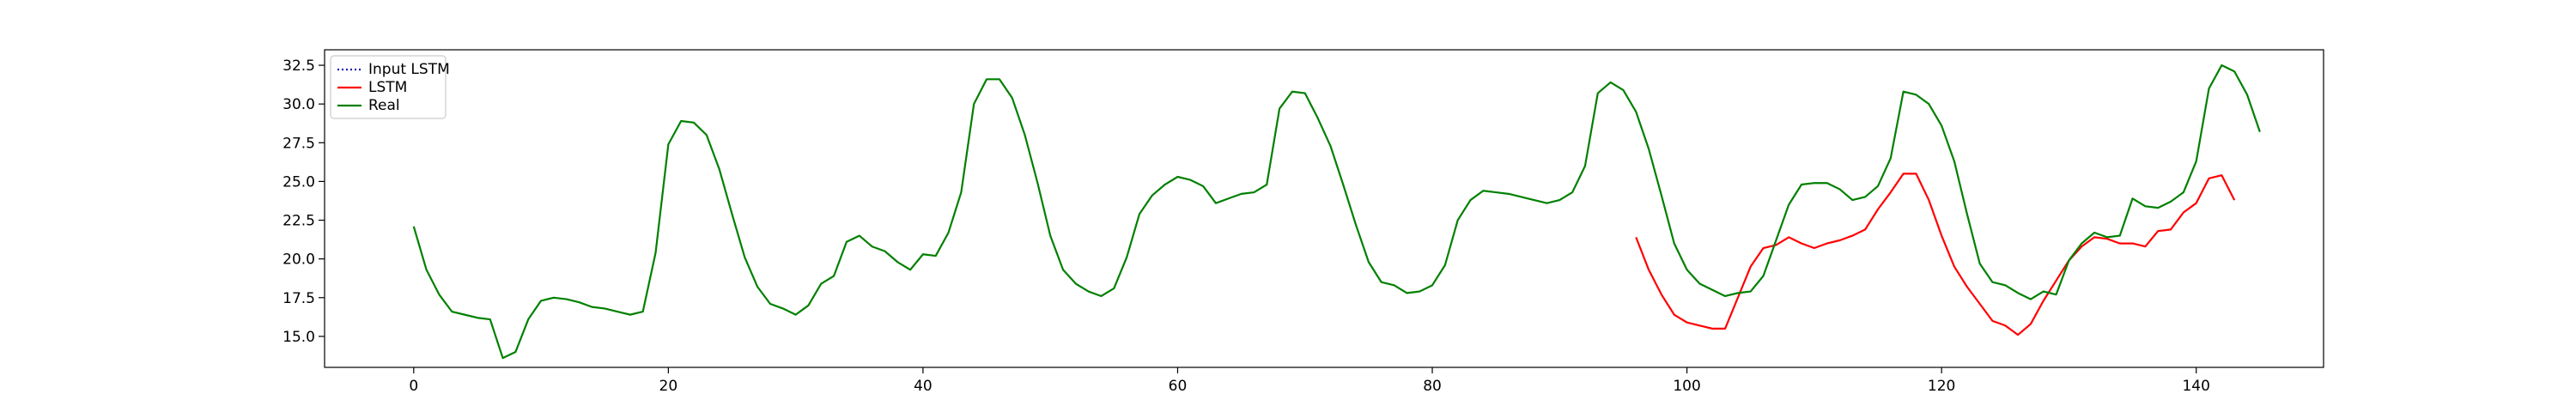 The height and width of the screenshot is (412, 2576). What do you see at coordinates (384, 105) in the screenshot?
I see `legend-label: Real` at bounding box center [384, 105].